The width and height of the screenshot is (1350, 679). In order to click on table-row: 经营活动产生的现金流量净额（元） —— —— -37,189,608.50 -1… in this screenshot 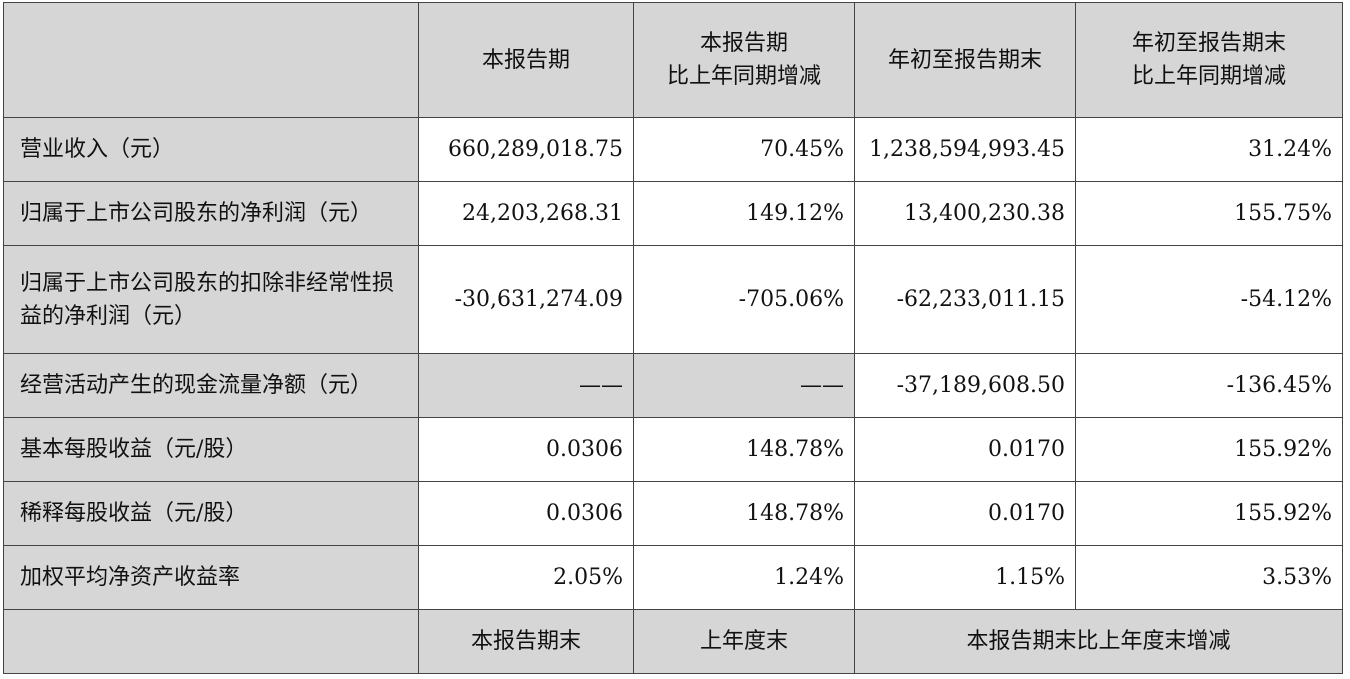, I will do `click(673, 385)`.